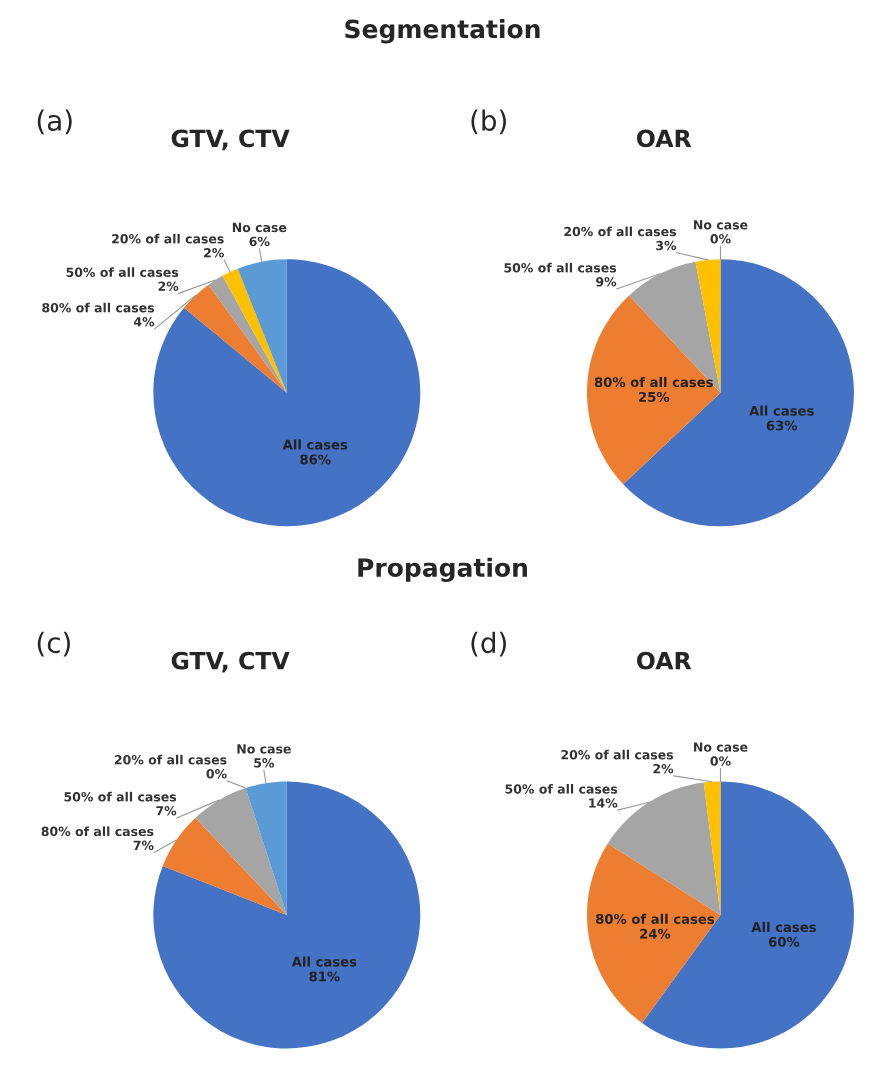 The height and width of the screenshot is (1088, 885). What do you see at coordinates (782, 425) in the screenshot?
I see `data-label: 63%` at bounding box center [782, 425].